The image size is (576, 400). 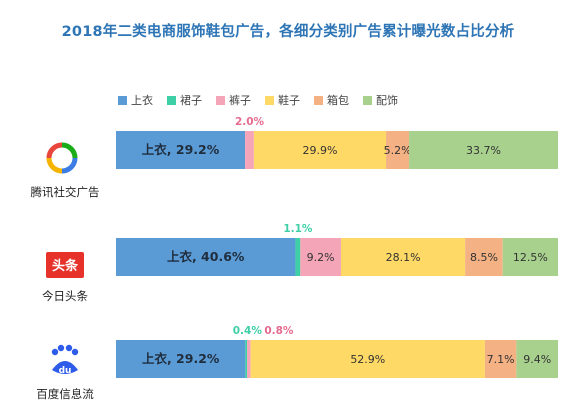 What do you see at coordinates (298, 229) in the screenshot?
I see `data-label: 1.1%` at bounding box center [298, 229].